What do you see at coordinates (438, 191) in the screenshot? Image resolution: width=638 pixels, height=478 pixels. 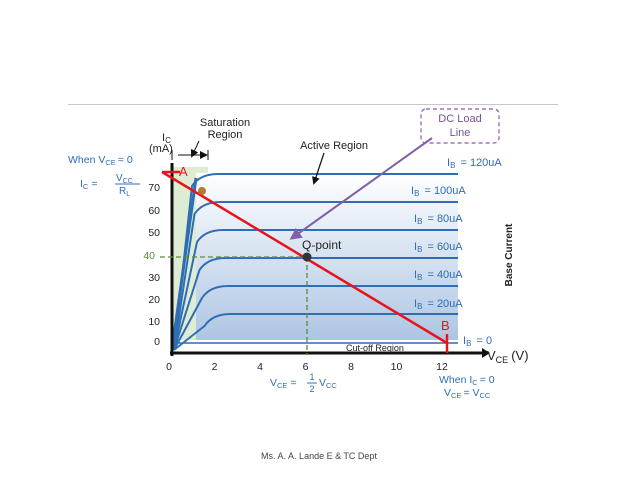 I see `base-current-curve-label: IB = 100uA` at bounding box center [438, 191].